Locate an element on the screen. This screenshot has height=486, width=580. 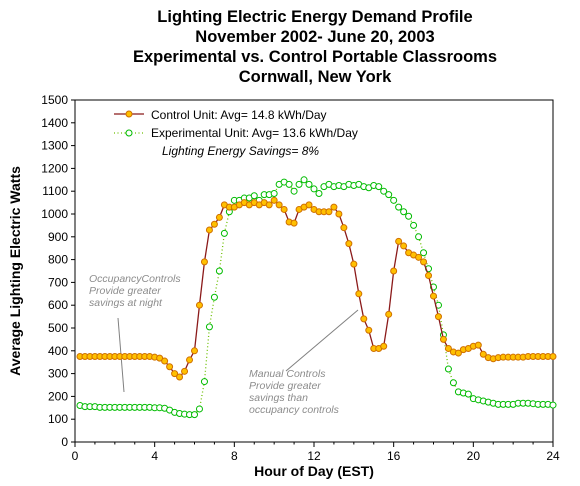
y-tick-label: 300 is located at coordinates (58, 374).